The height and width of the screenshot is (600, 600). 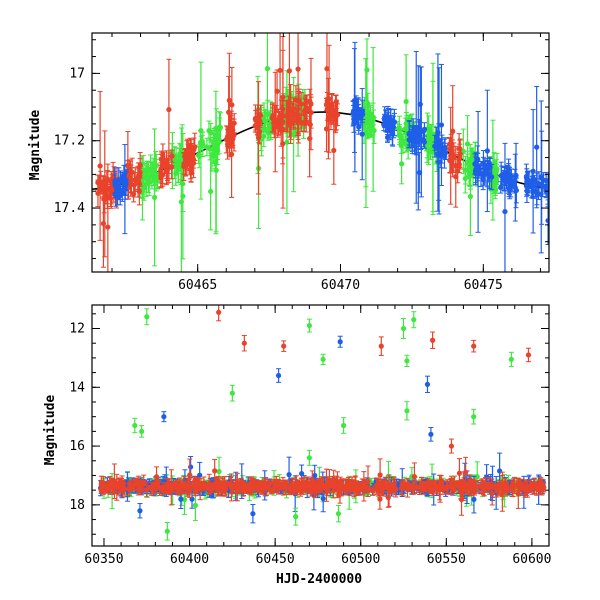 What do you see at coordinates (483, 285) in the screenshot?
I see `x-tick-label: 60475` at bounding box center [483, 285].